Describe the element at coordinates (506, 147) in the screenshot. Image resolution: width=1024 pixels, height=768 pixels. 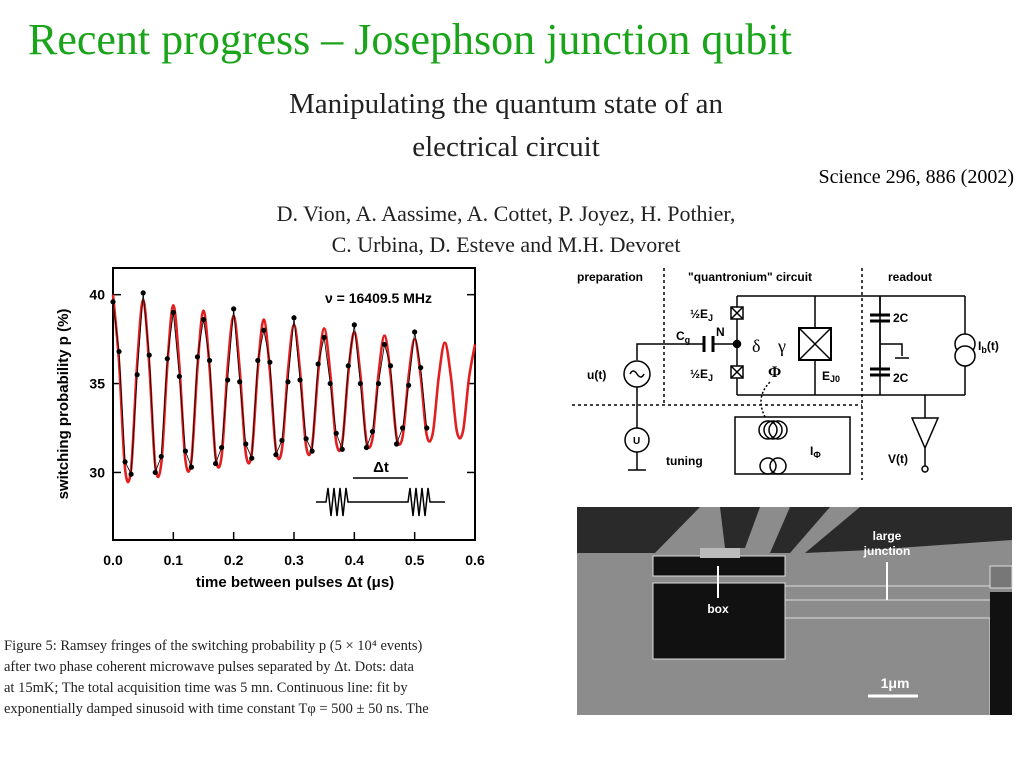
I see `paper-title: electrical circuit` at that location.